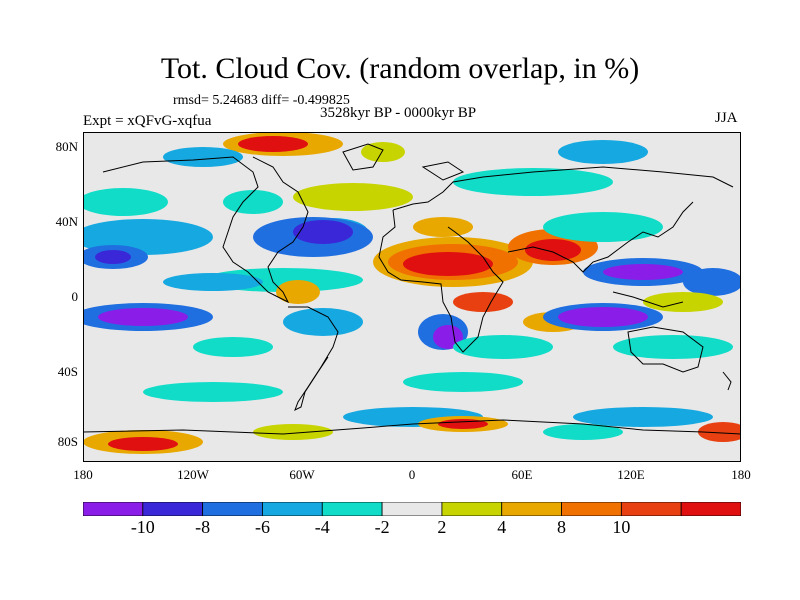 The height and width of the screenshot is (600, 800). What do you see at coordinates (83, 474) in the screenshot?
I see `lon-tick-180w: 180` at bounding box center [83, 474].